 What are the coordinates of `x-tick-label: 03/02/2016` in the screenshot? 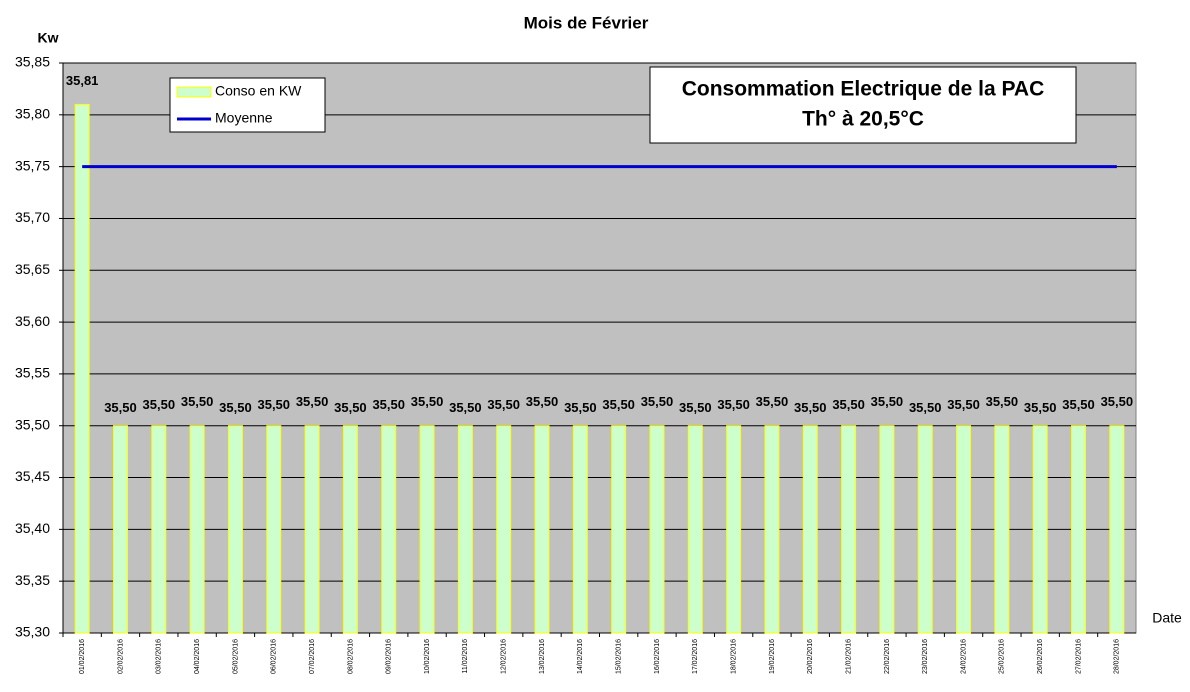 It's located at (159, 656).